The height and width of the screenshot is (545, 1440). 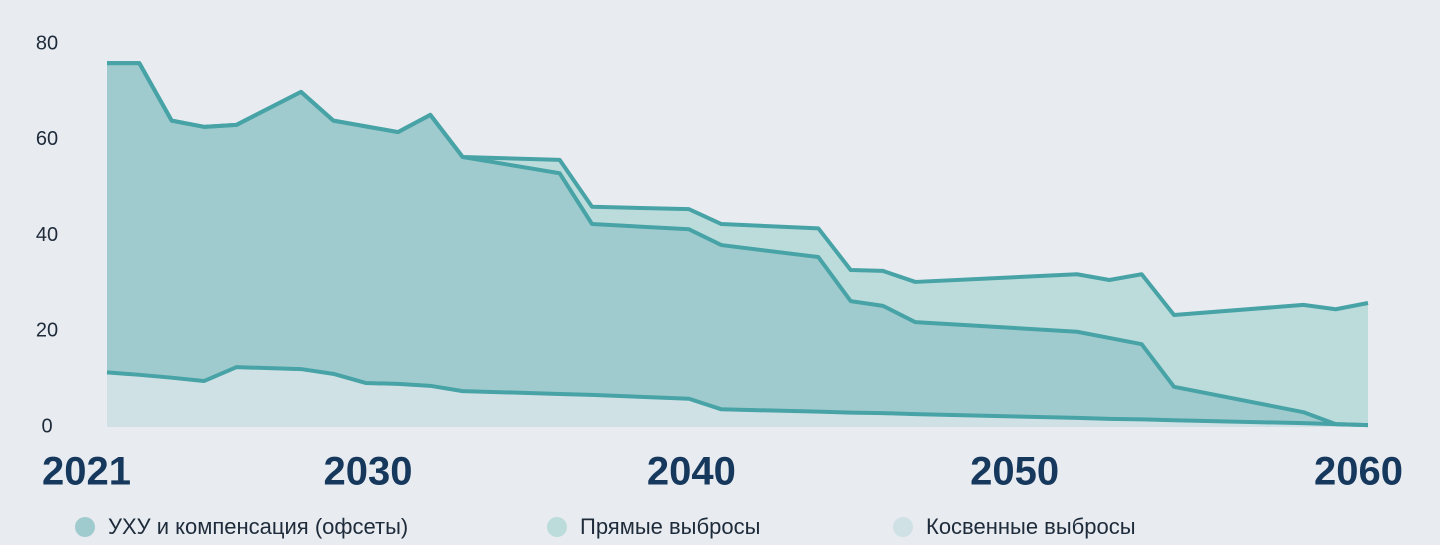 What do you see at coordinates (1358, 472) in the screenshot?
I see `x-tick-label: 2060` at bounding box center [1358, 472].